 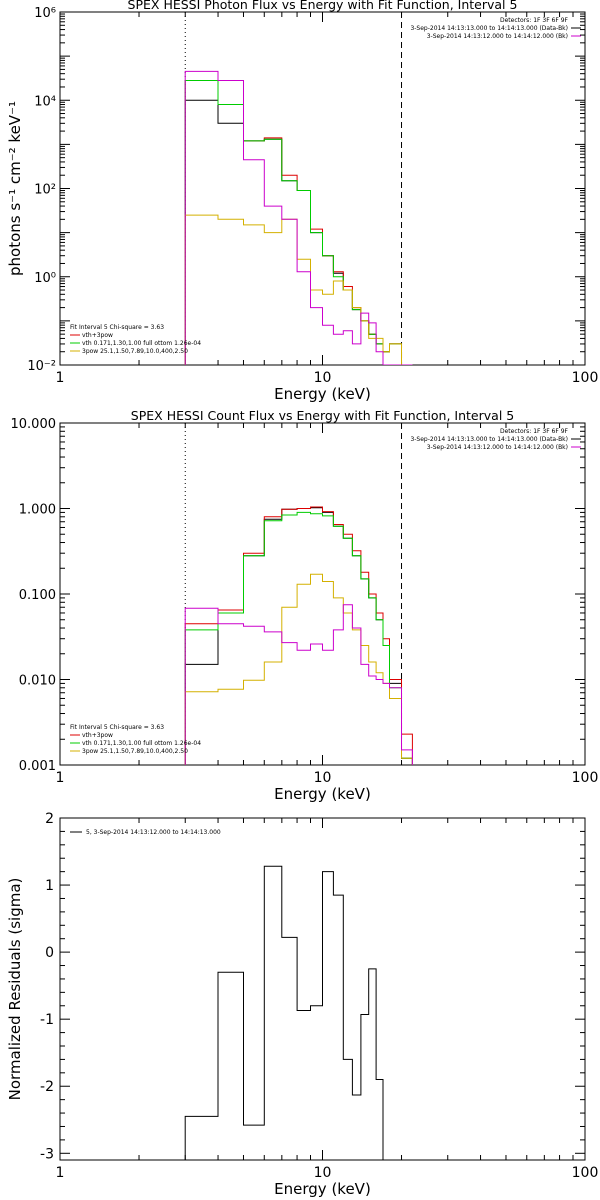 I want to click on y-tick-label: -3, so click(x=47, y=1154).